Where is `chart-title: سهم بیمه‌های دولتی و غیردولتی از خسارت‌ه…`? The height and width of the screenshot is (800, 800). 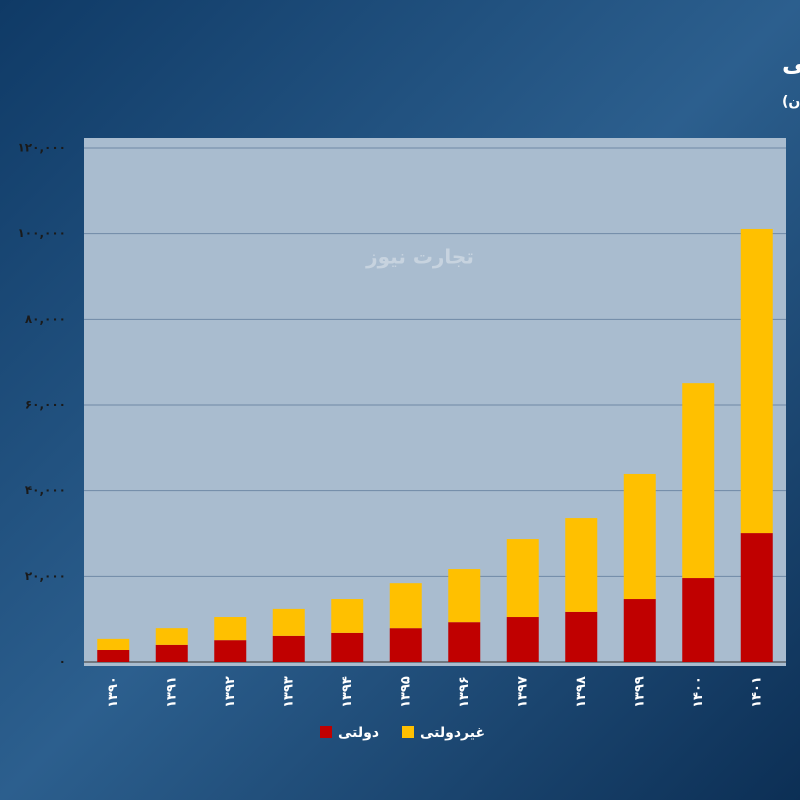
chart-title: سهم بیمه‌های دولتی و غیردولتی از خسارت‌ه… is located at coordinates (791, 63).